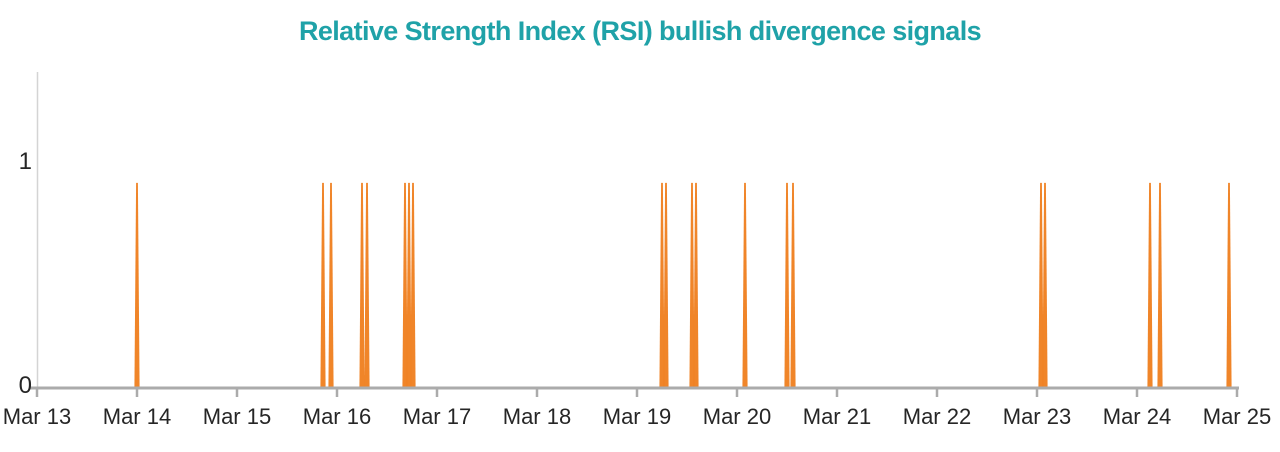  I want to click on x-tick-label: Mar 25, so click(1237, 416).